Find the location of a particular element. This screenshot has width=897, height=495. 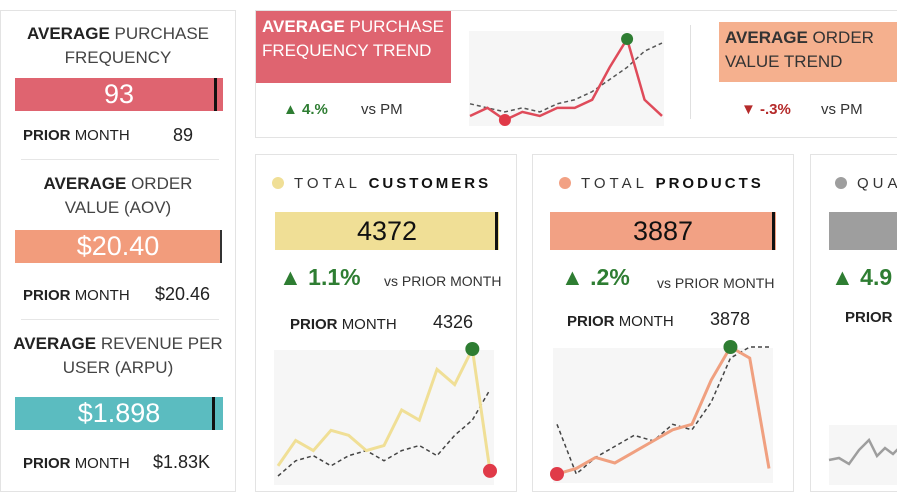

apf-target-marker is located at coordinates (215, 94).